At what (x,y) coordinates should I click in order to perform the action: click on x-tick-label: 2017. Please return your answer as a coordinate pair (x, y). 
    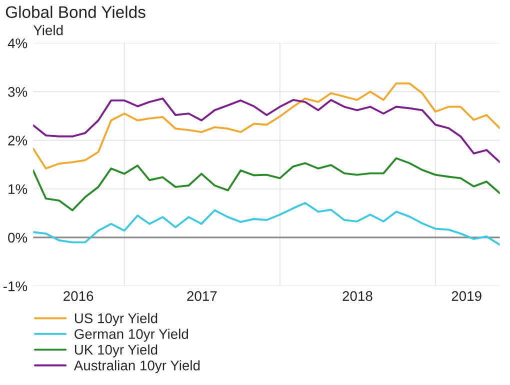
    Looking at the image, I should click on (202, 296).